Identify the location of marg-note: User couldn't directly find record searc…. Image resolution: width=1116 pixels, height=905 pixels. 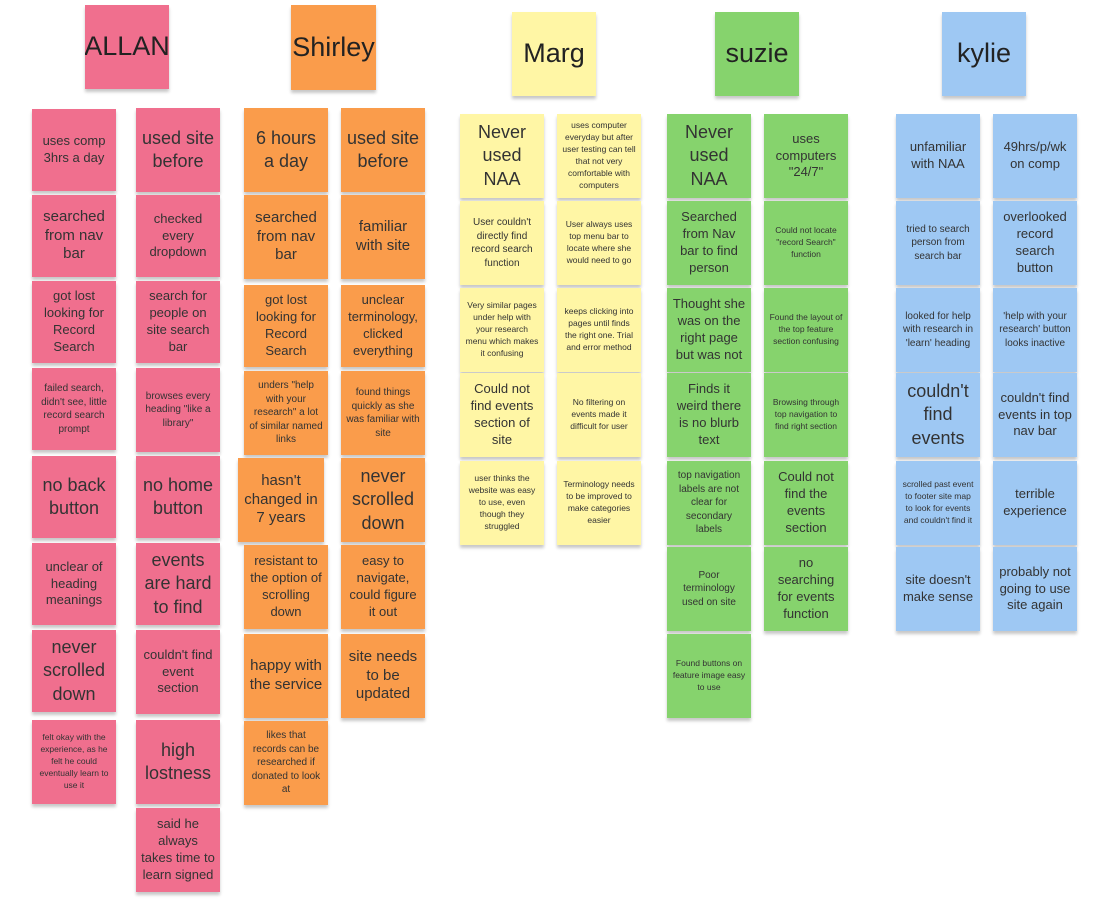
(502, 243).